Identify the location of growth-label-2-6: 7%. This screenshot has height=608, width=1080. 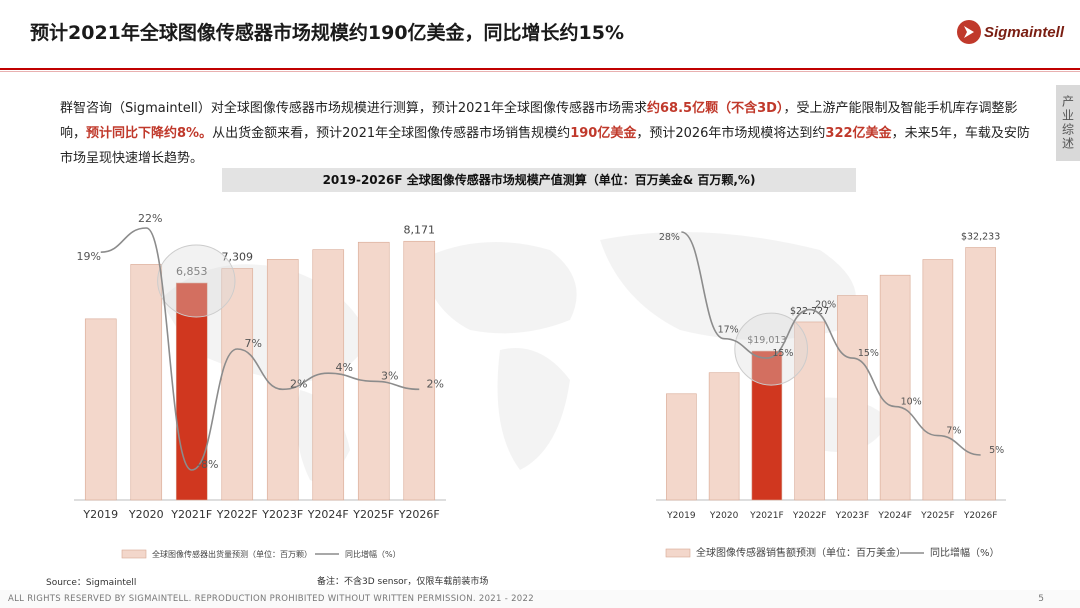
(953, 431).